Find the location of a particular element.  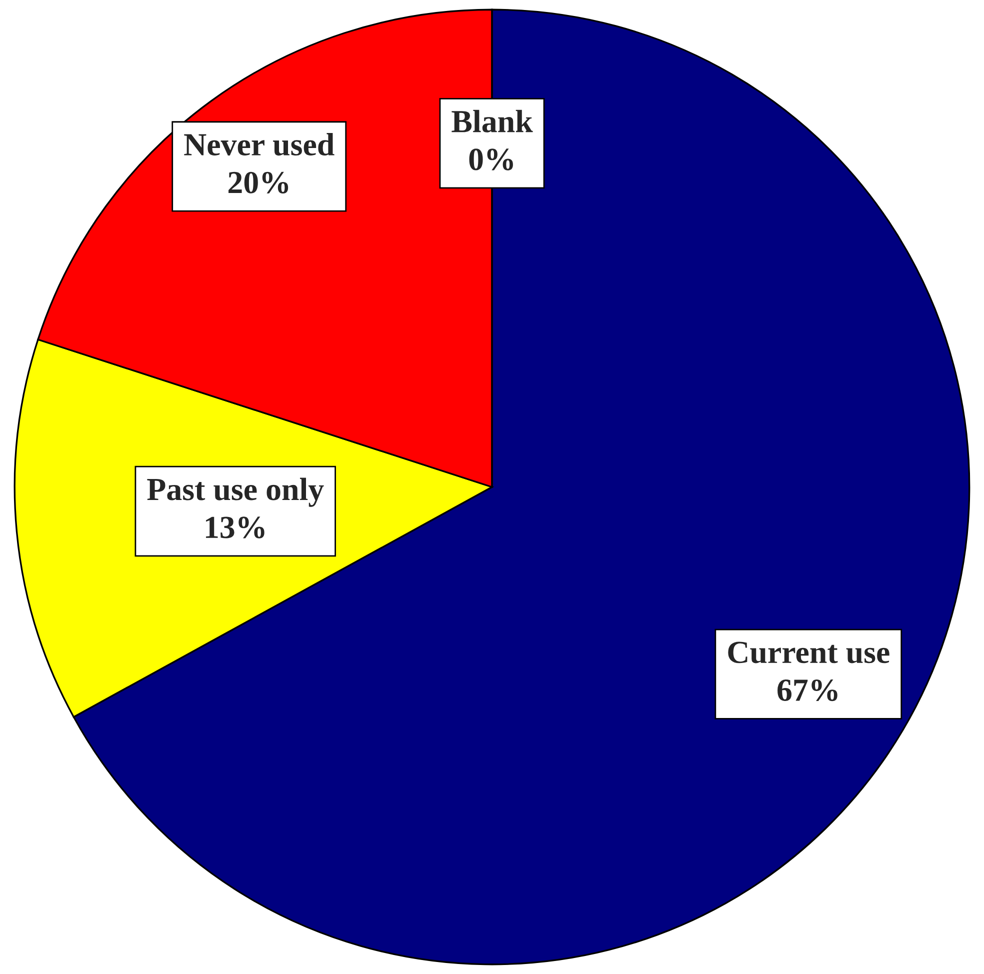

data-label: 20% is located at coordinates (258, 183).